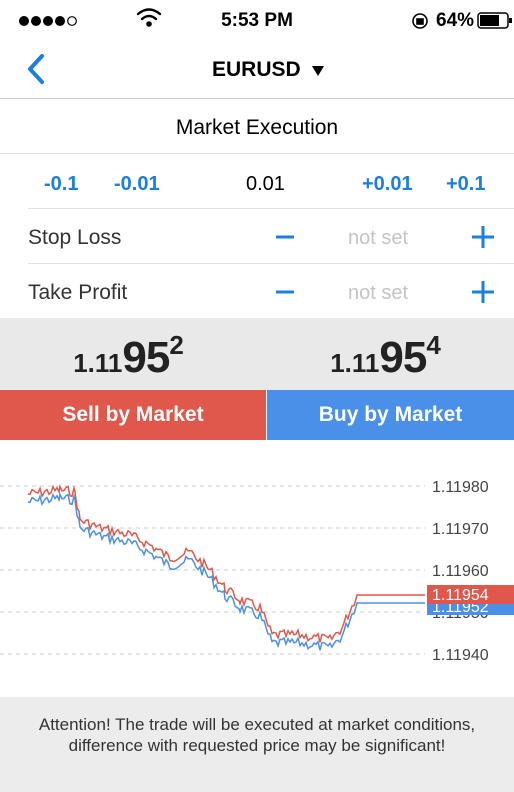 The height and width of the screenshot is (792, 514). What do you see at coordinates (466, 184) in the screenshot?
I see `volume-plus-large: +0.1` at bounding box center [466, 184].